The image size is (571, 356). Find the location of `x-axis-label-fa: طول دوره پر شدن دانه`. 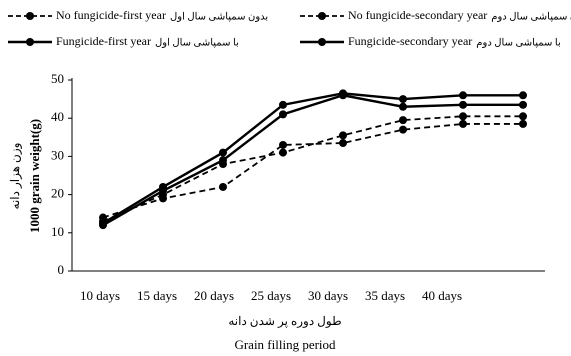

x-axis-label-fa: طول دوره پر شدن دانه is located at coordinates (284, 321).